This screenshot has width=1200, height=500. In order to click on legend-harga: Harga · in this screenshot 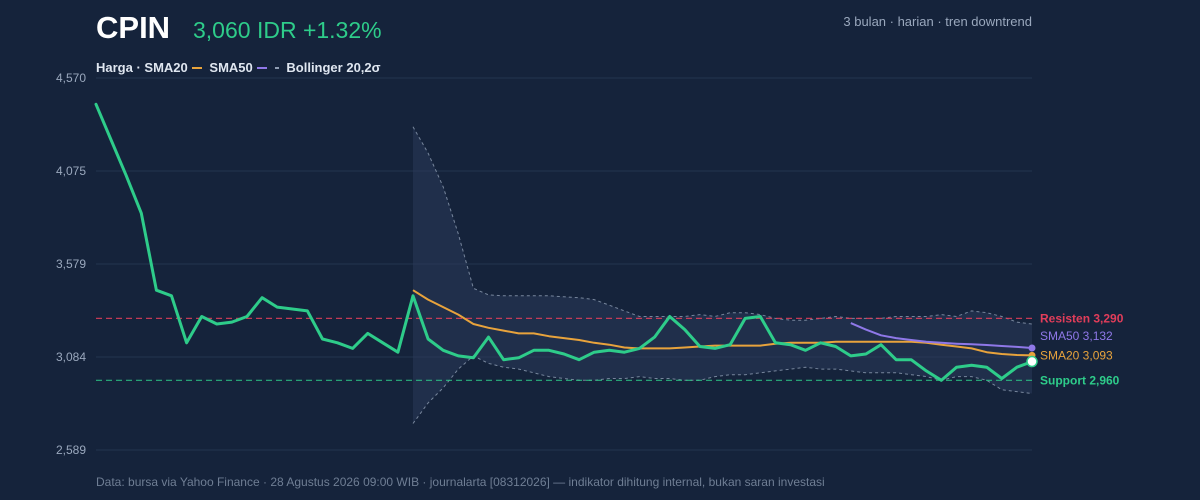, I will do `click(118, 67)`.